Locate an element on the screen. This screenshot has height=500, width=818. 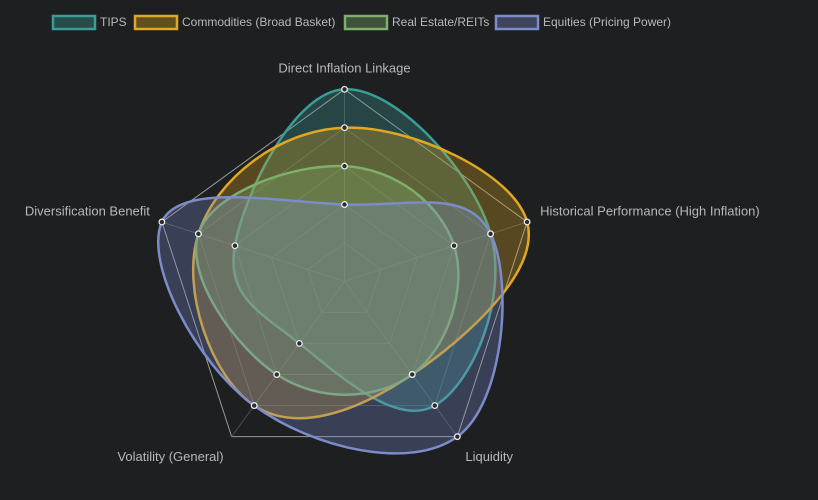
axis-label: Direct Inflation Linkage is located at coordinates (344, 68).